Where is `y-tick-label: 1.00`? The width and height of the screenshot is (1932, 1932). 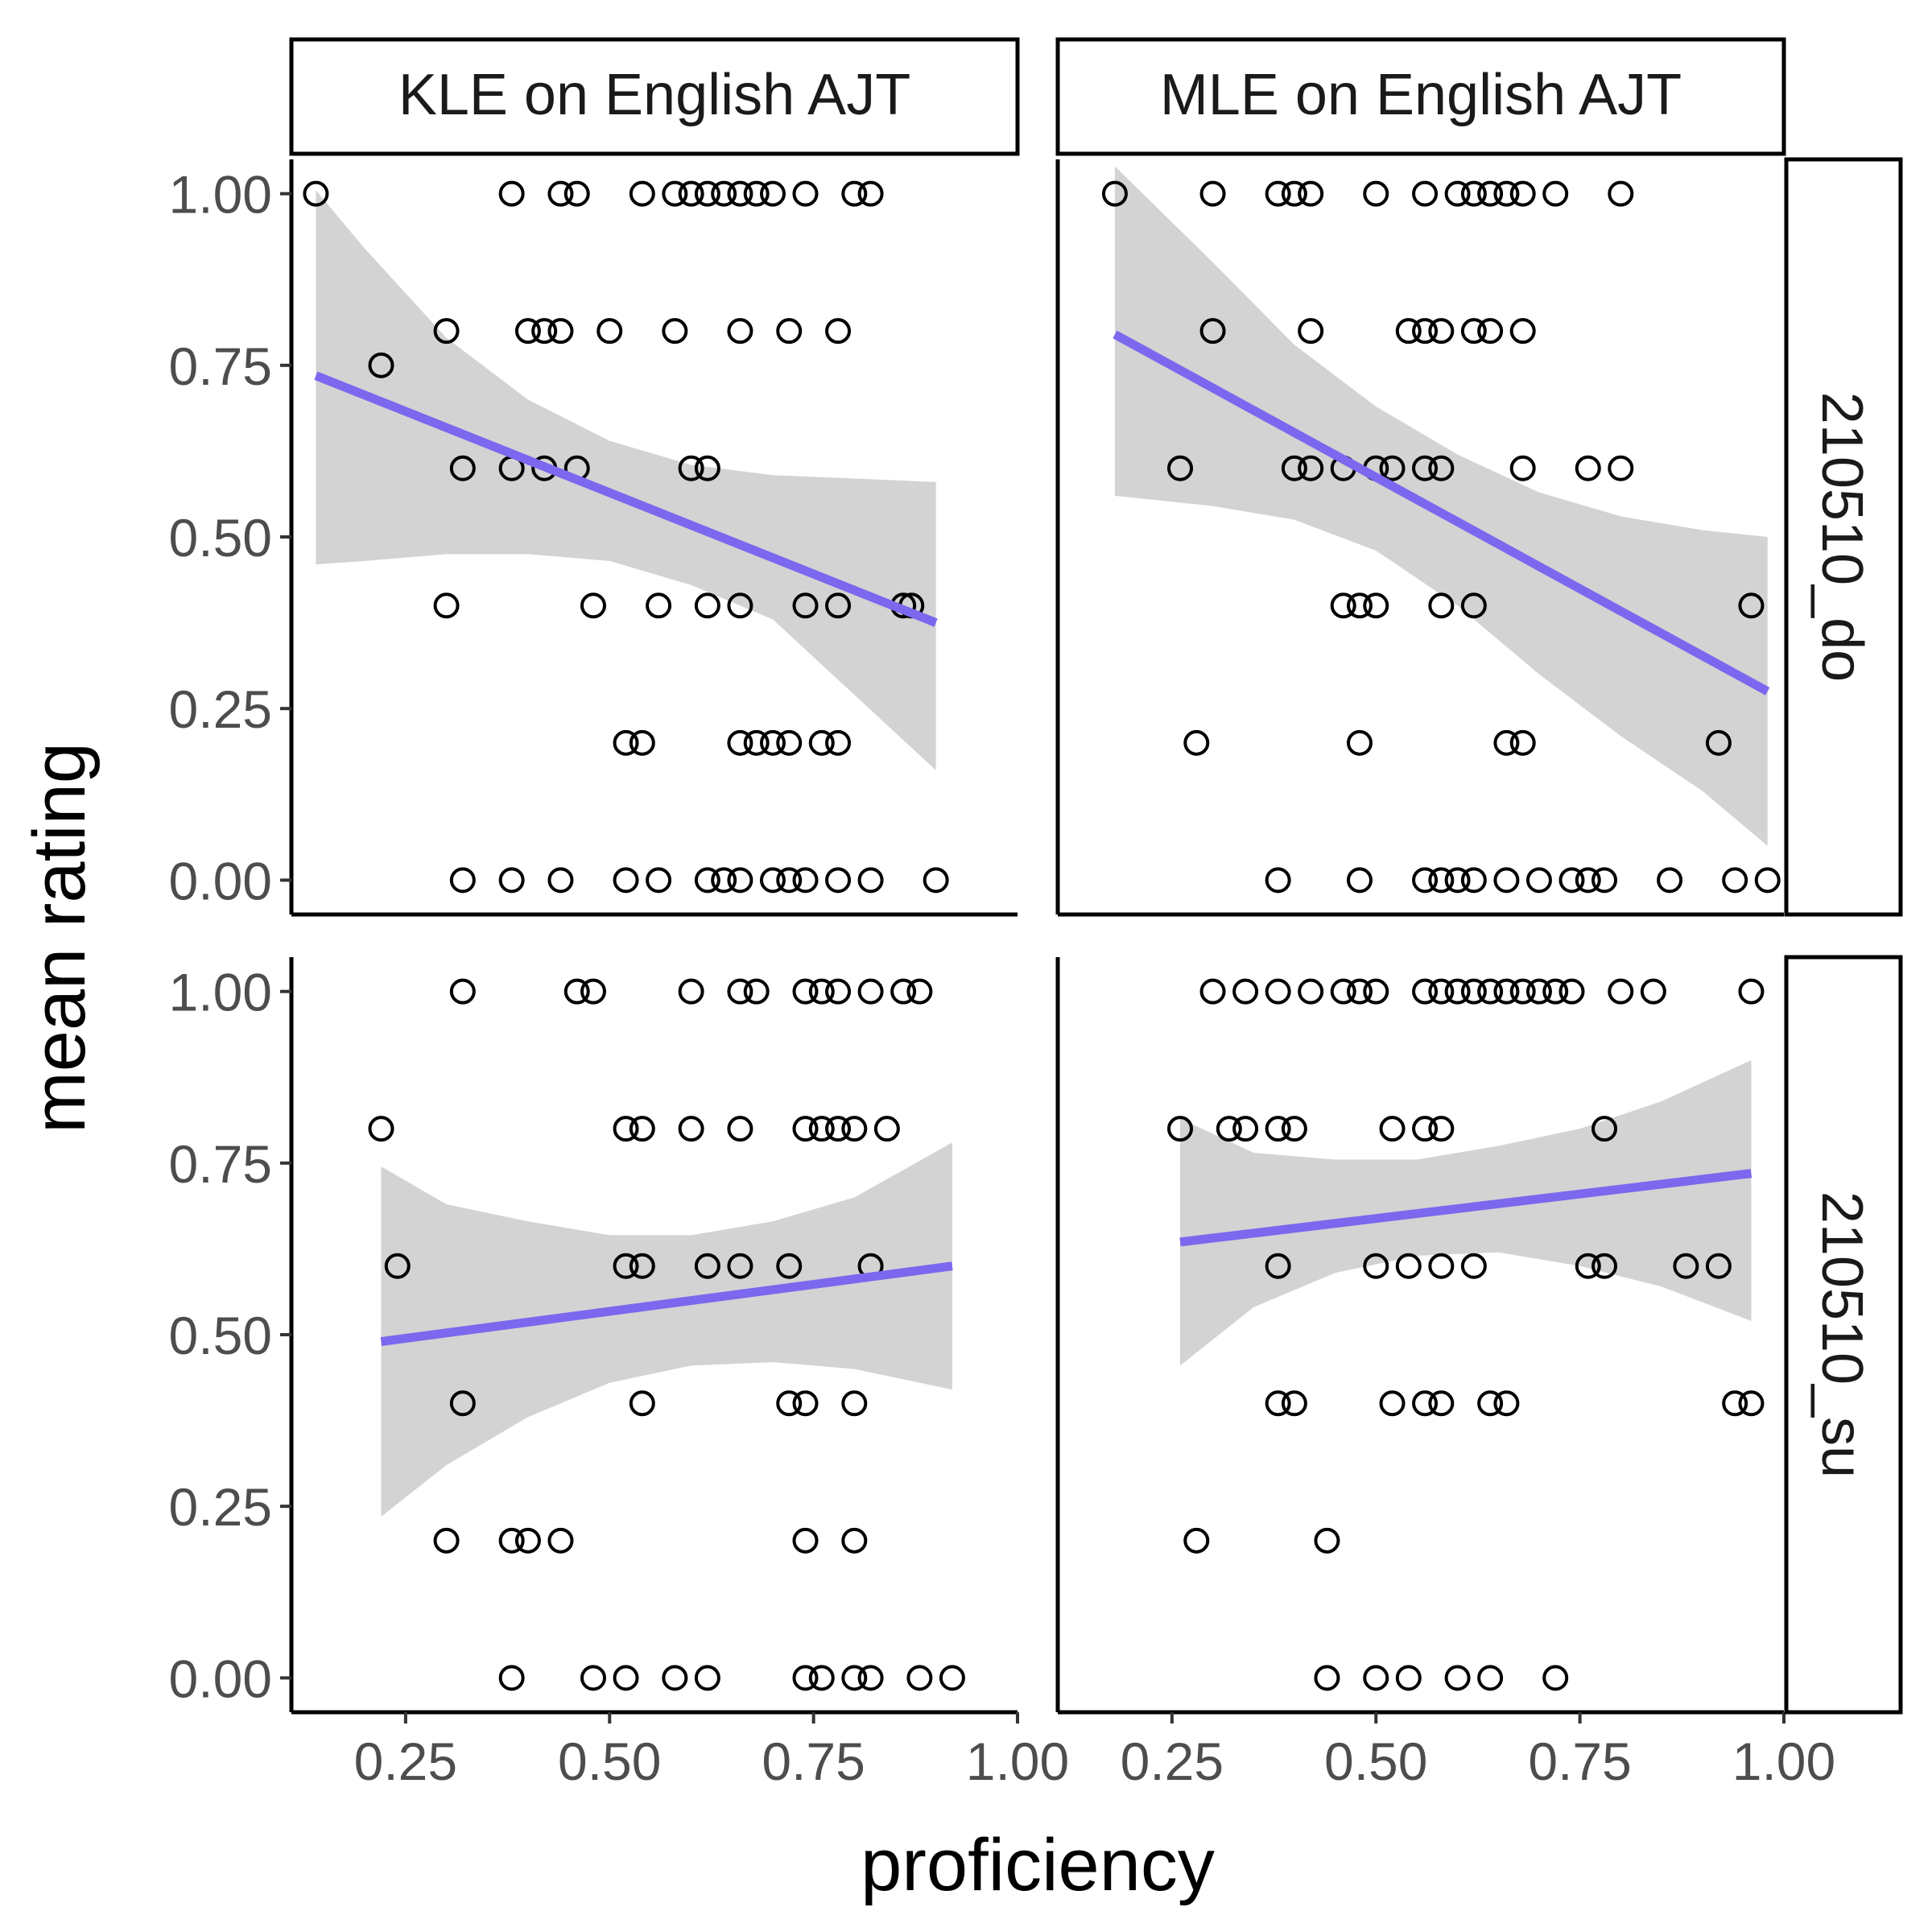
y-tick-label: 1.00 is located at coordinates (221, 992).